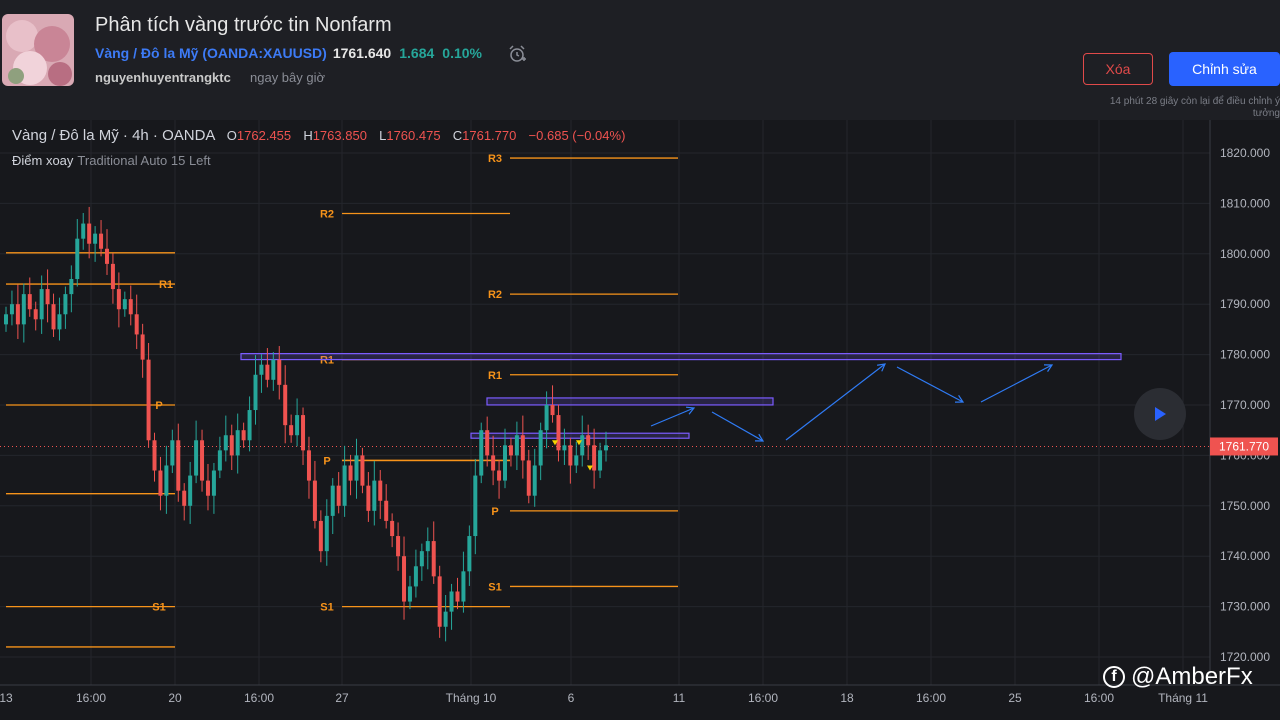 The image size is (1280, 720). Describe the element at coordinates (163, 77) in the screenshot. I see `author-name: nguyenhuyentrangktc` at that location.